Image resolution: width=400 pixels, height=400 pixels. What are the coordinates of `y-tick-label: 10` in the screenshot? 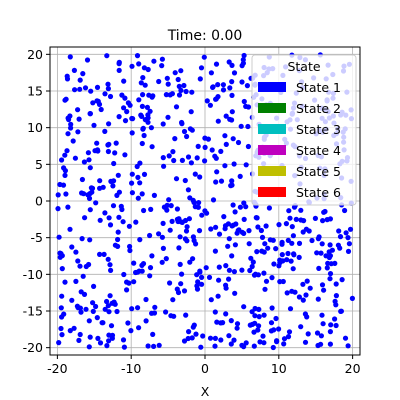 It's located at (35, 127).